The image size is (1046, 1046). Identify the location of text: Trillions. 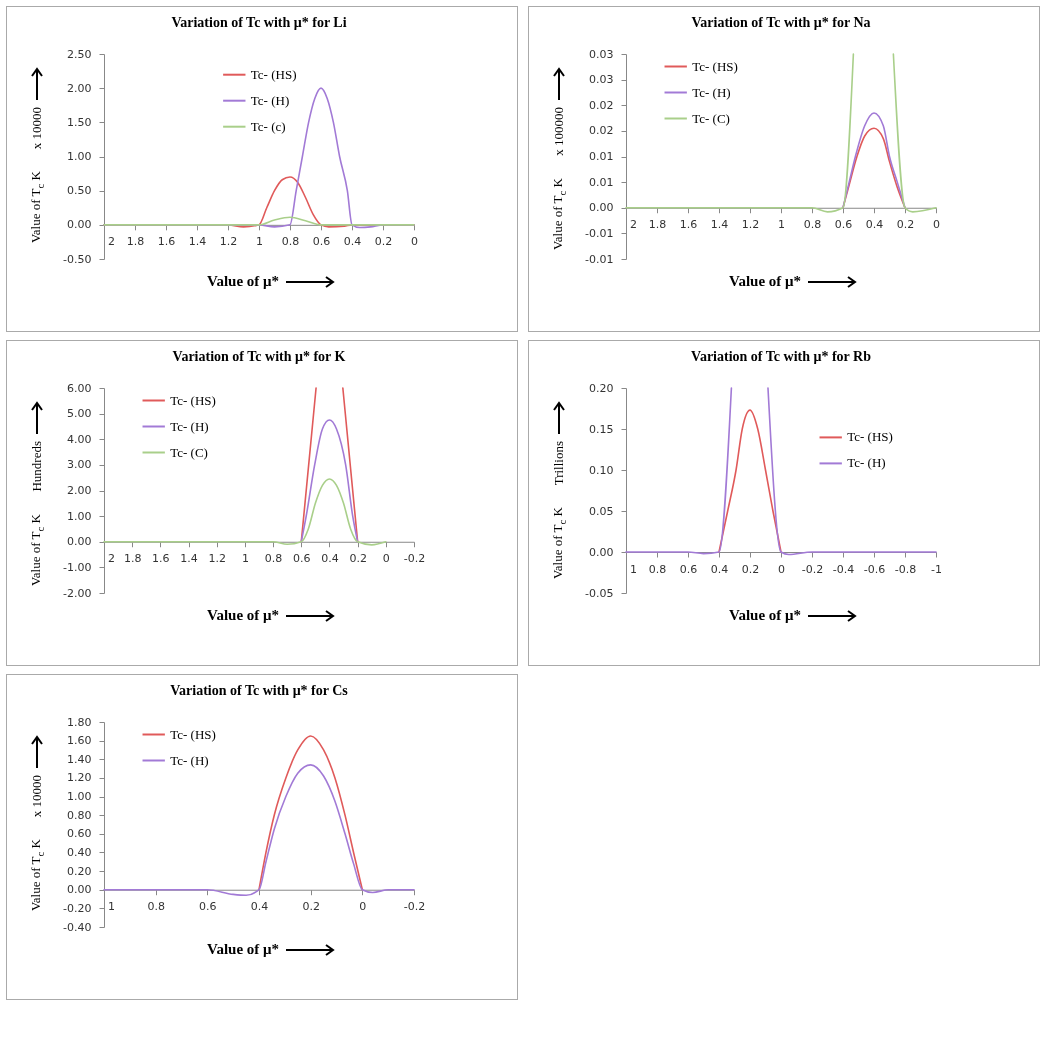
(559, 463).